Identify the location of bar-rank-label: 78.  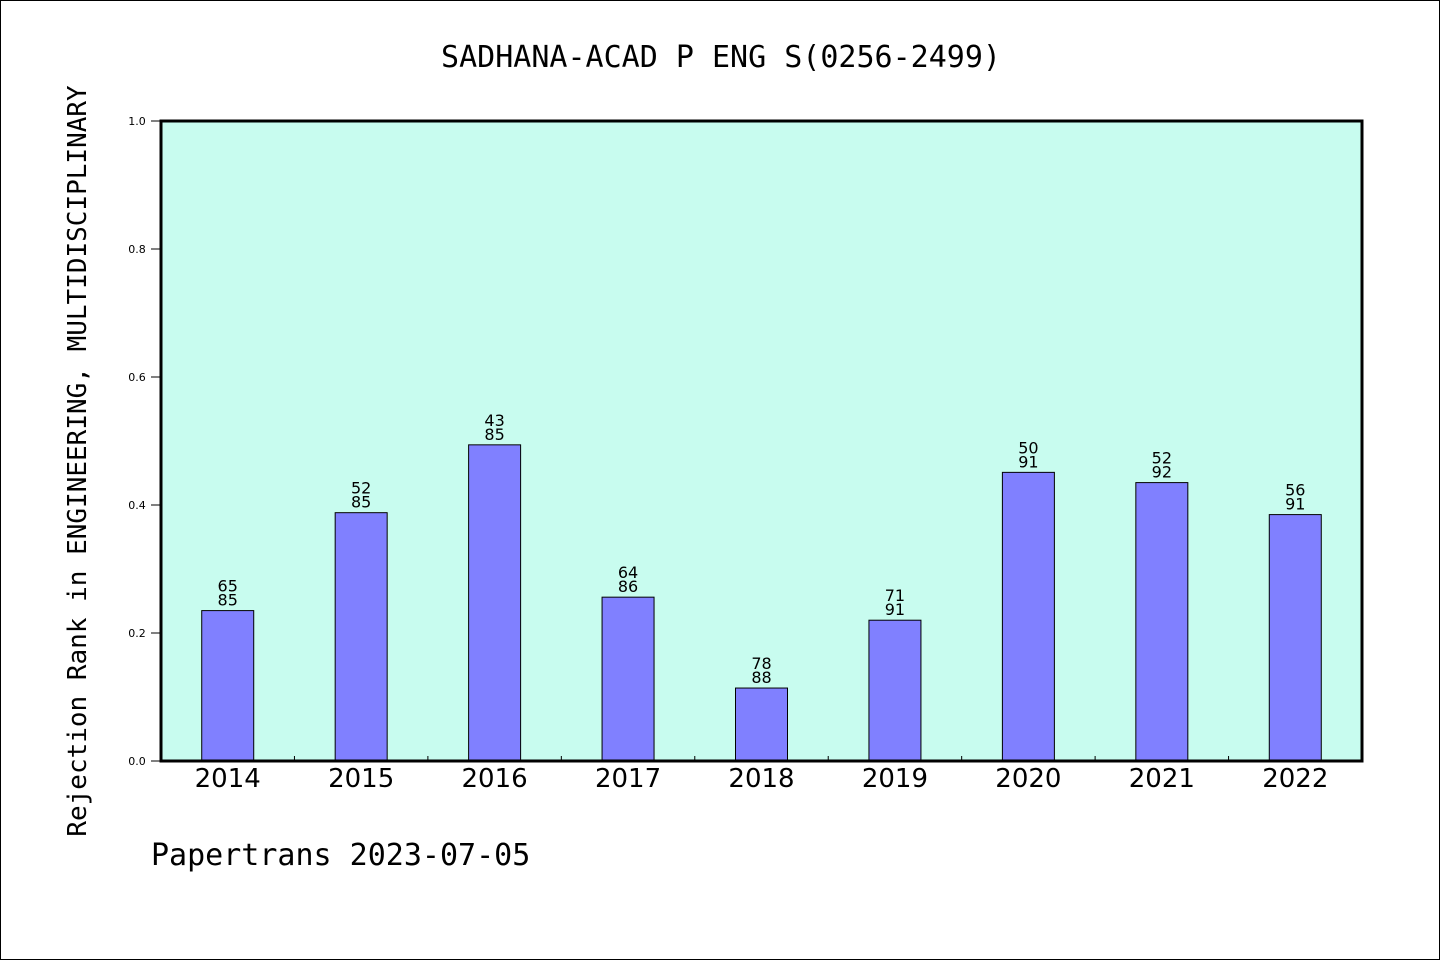
(761, 663).